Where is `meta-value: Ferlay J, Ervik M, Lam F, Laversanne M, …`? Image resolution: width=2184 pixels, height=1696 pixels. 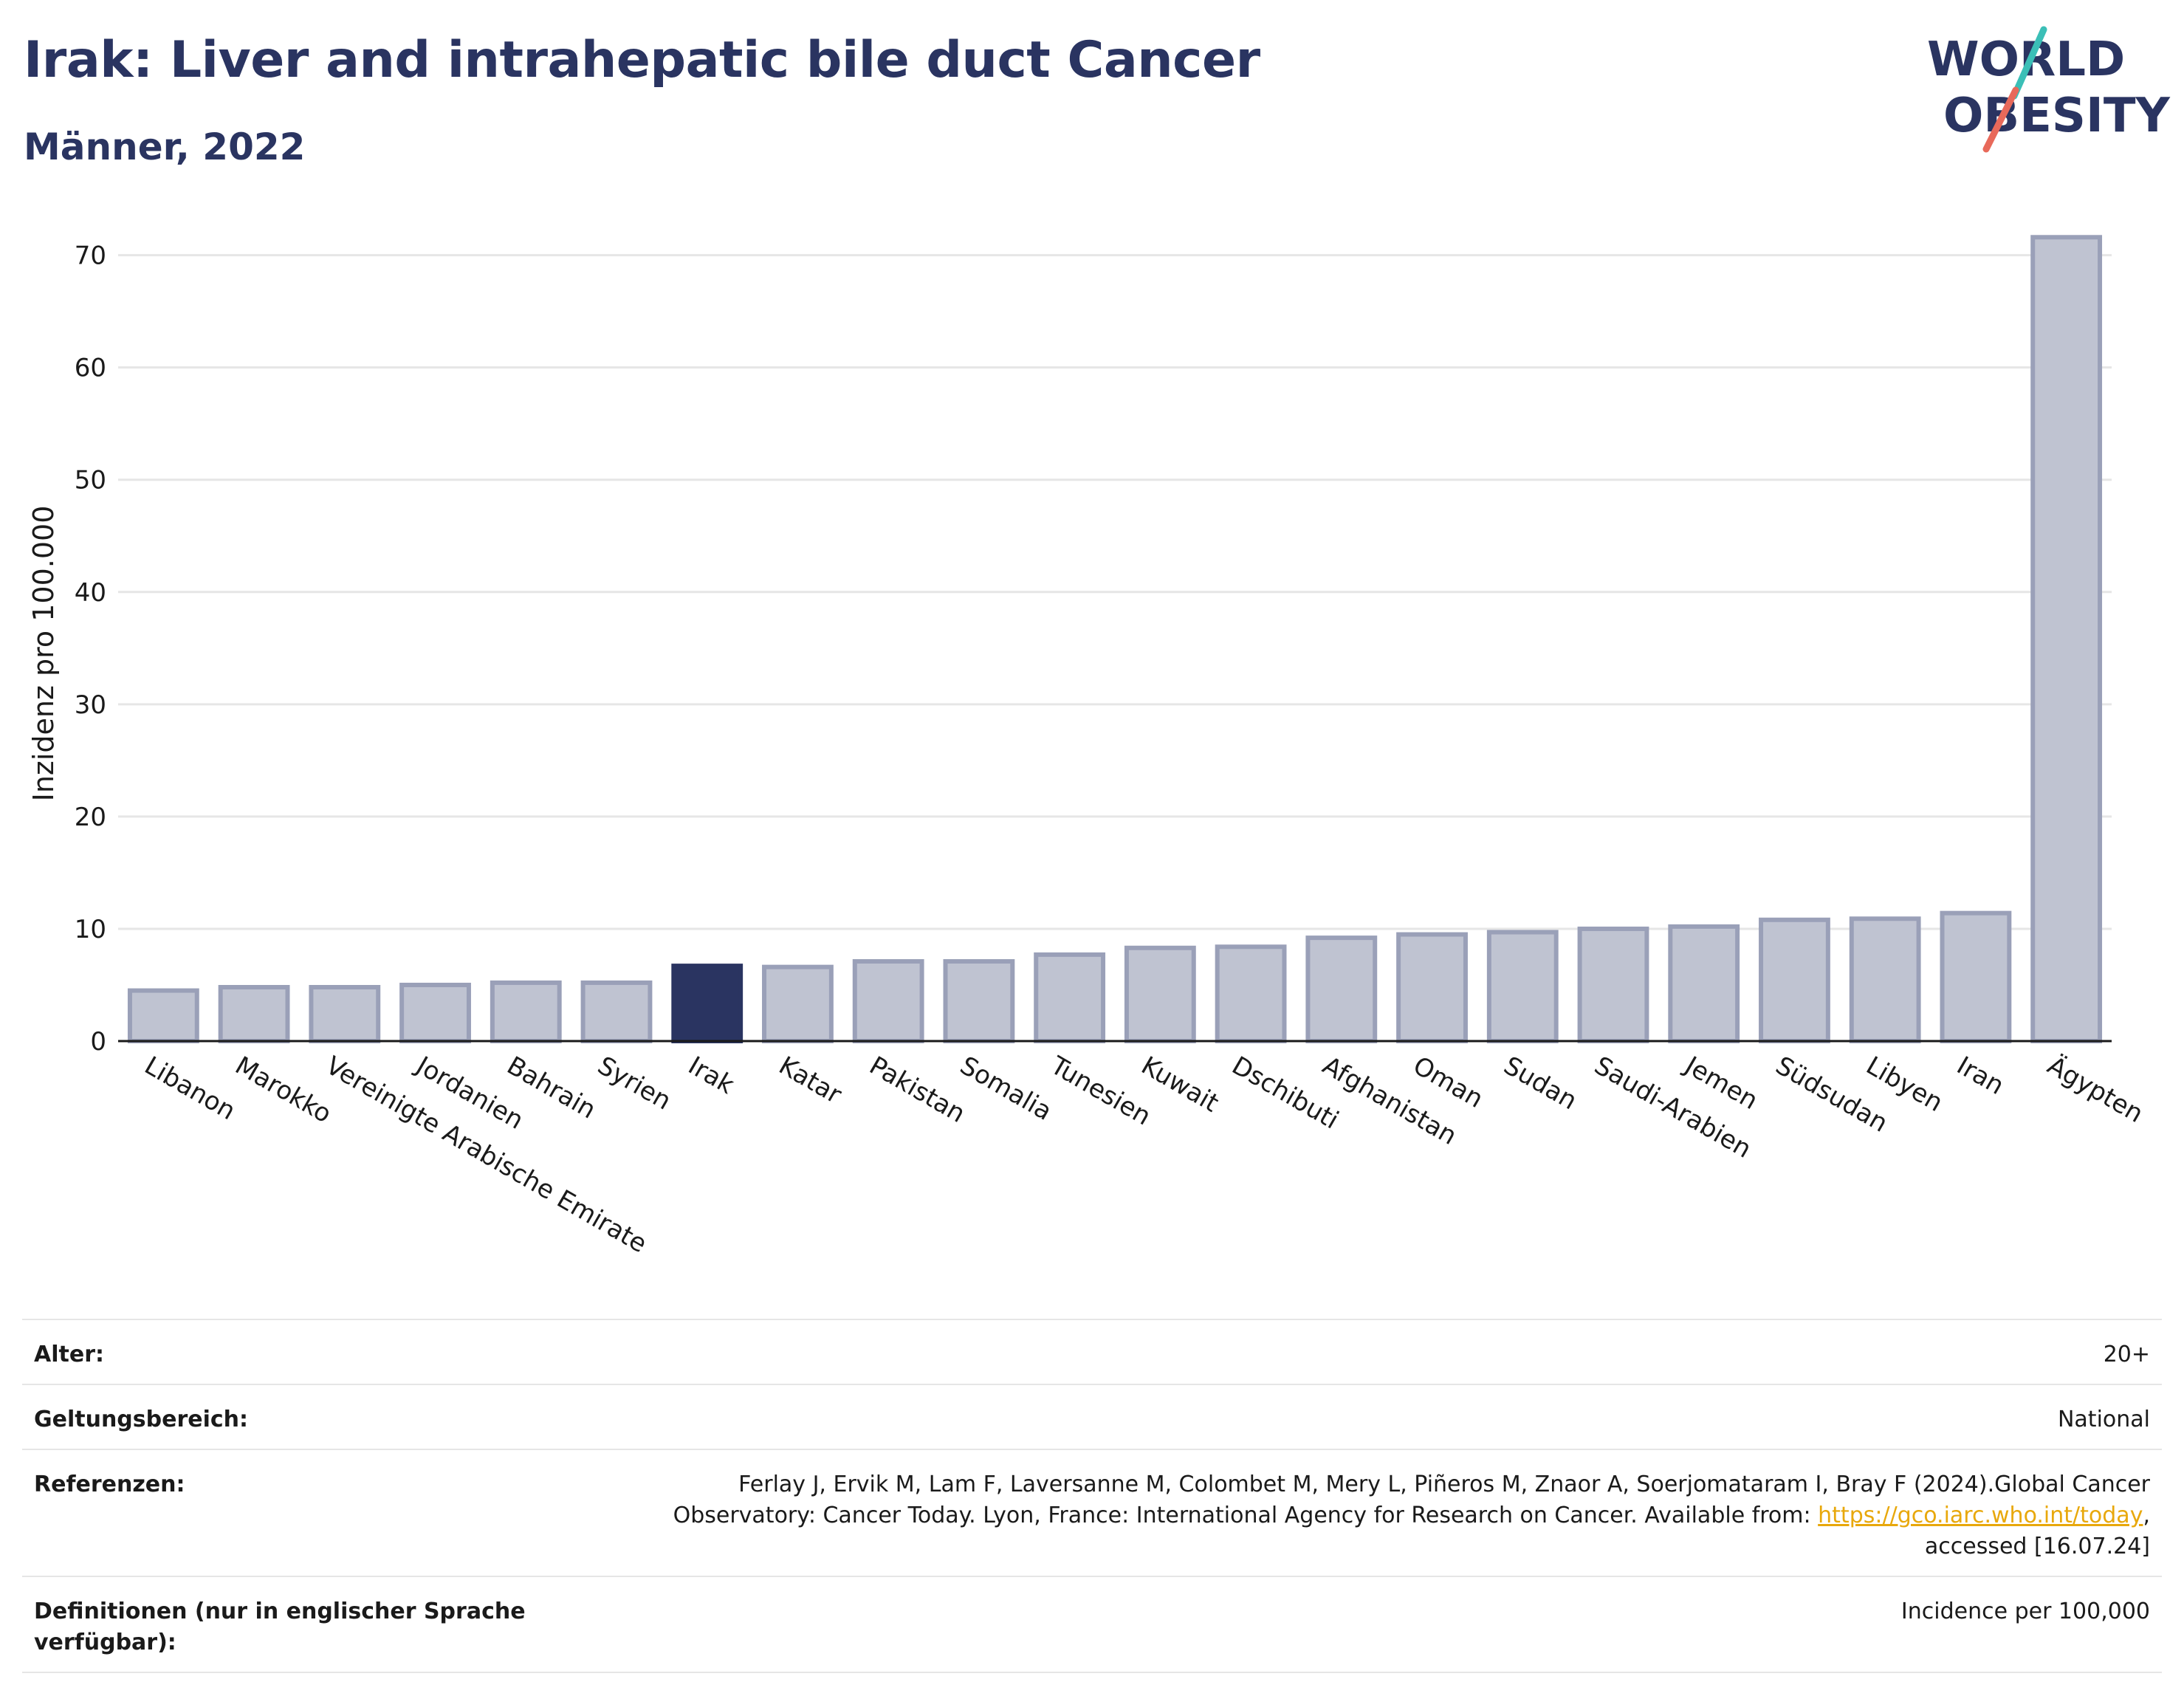
meta-value: Ferlay J, Ervik M, Lam F, Laversanne M, … is located at coordinates (1375, 1515).